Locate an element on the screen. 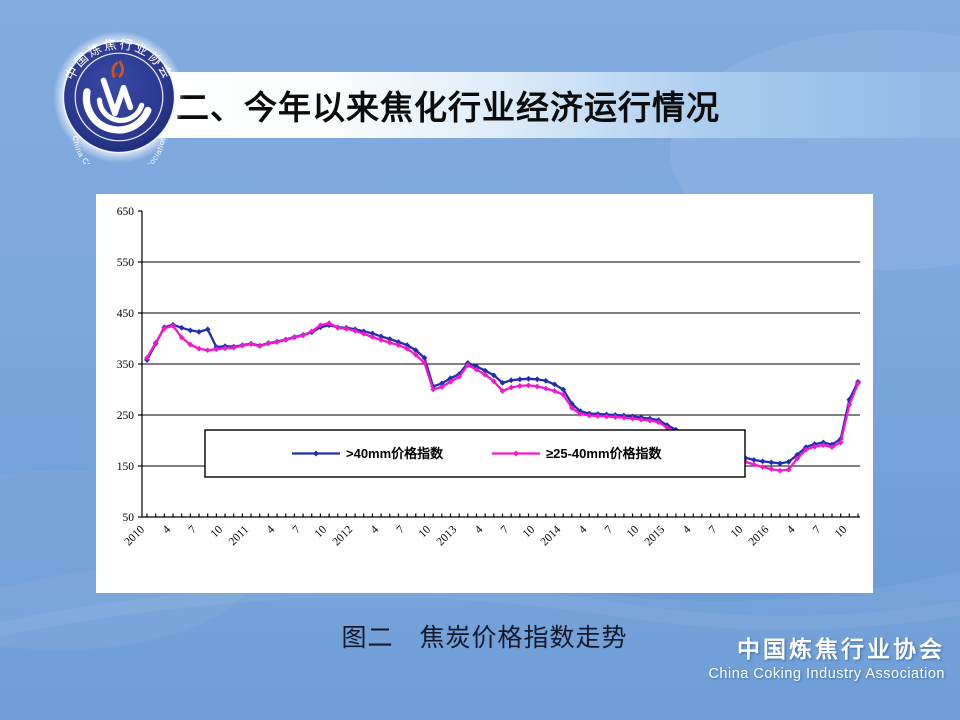  y-tick-label: 350 is located at coordinates (126, 365).